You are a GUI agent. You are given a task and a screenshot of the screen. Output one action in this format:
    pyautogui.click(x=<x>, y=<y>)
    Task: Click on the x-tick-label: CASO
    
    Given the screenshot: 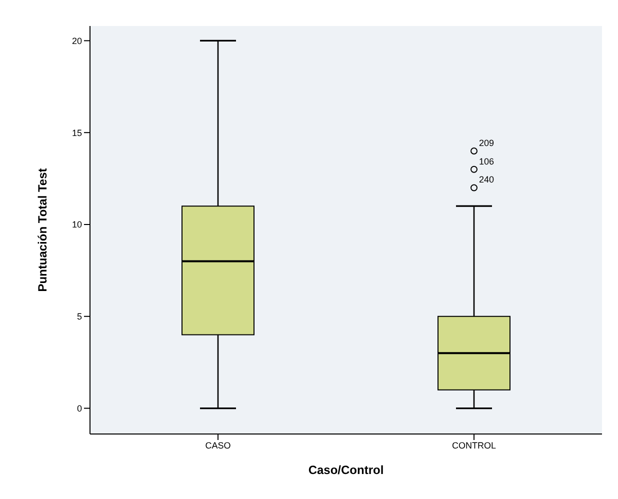 What is the action you would take?
    pyautogui.click(x=218, y=445)
    